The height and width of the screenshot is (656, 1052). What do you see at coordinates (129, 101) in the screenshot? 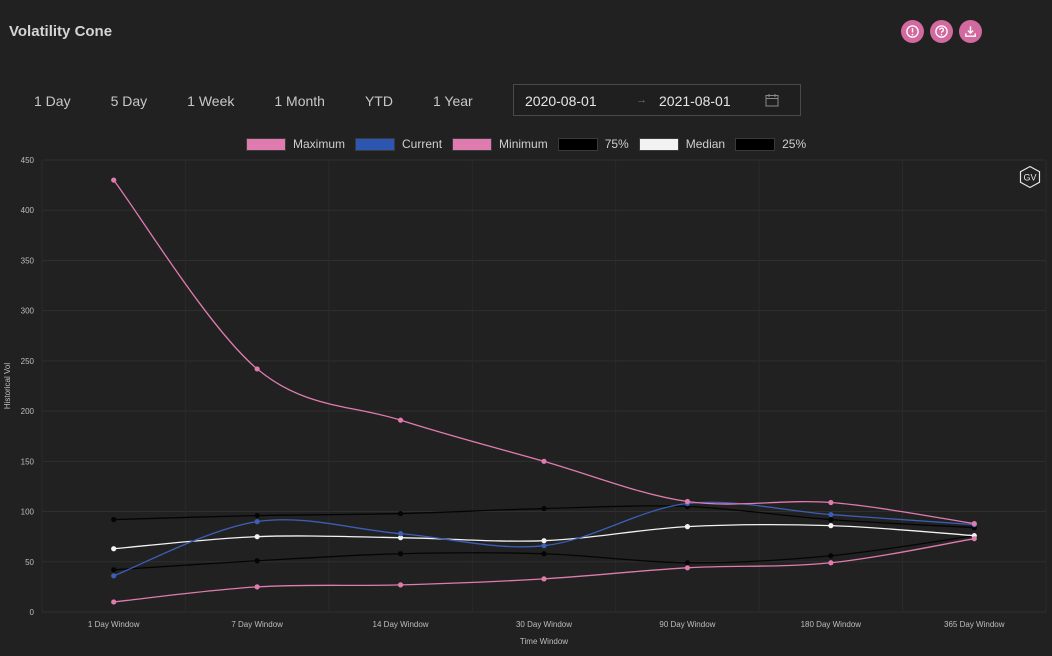
I see `range-button-5-day: 5 Day` at bounding box center [129, 101].